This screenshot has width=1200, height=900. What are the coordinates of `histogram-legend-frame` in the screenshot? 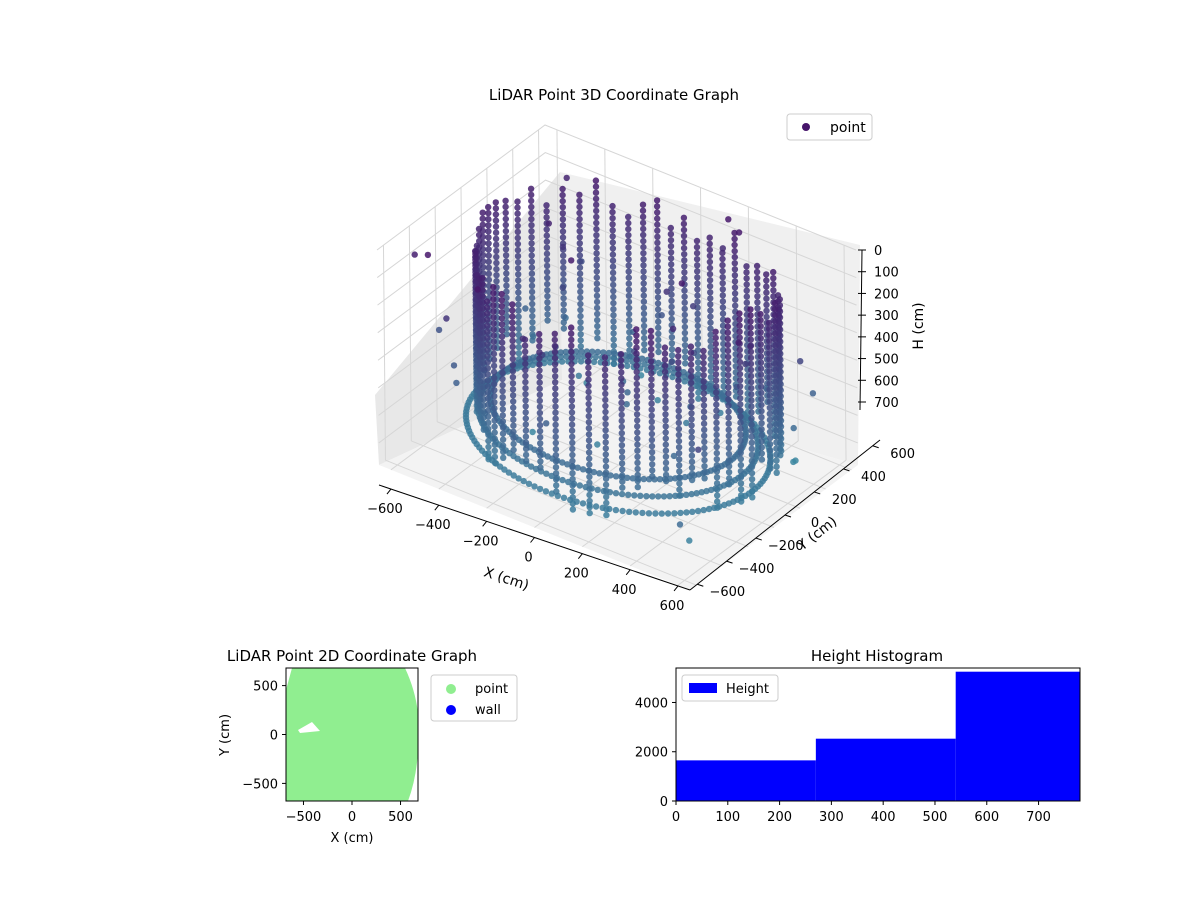 It's located at (730, 688).